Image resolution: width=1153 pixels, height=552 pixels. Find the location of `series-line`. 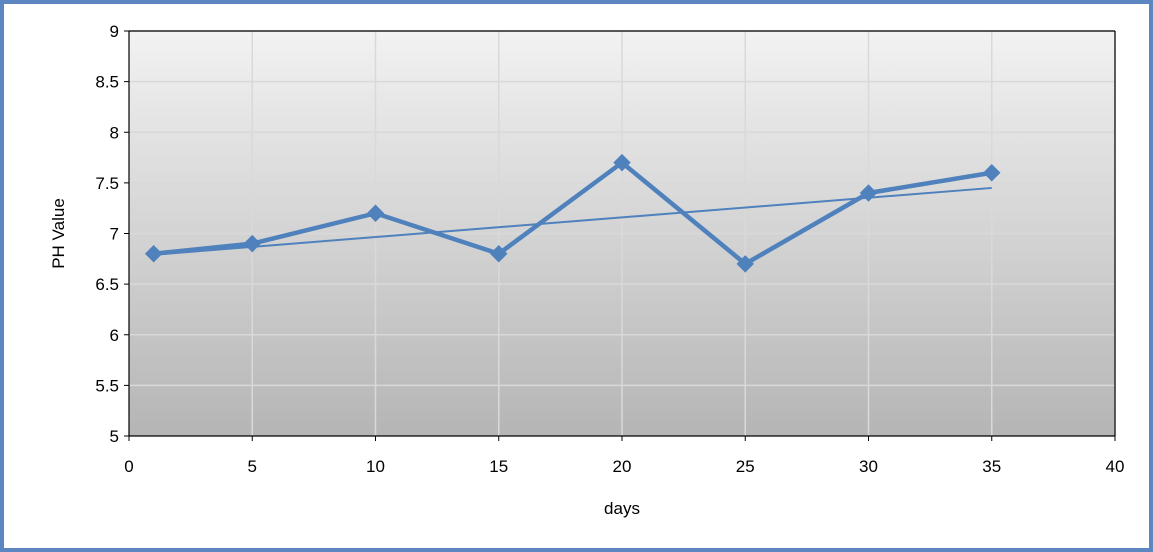

series-line is located at coordinates (573, 213).